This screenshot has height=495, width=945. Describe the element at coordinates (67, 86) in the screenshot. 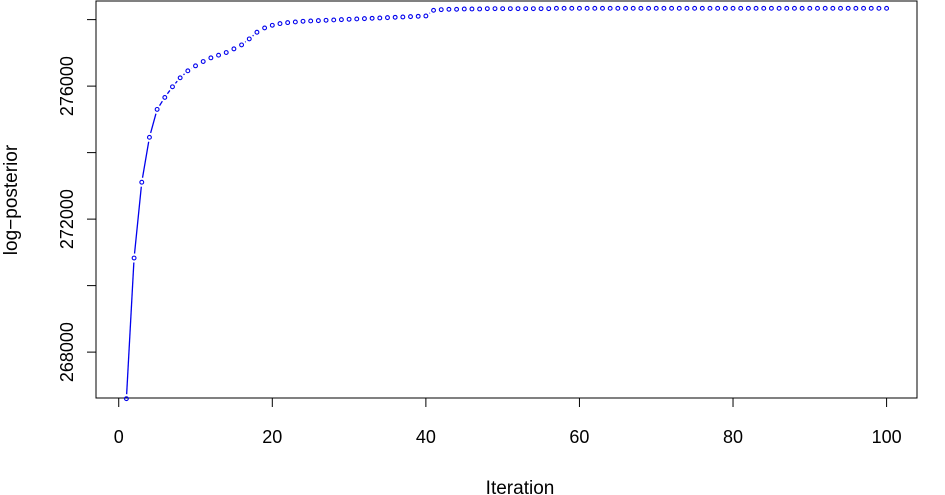

I see `y-tick-label: 276000` at that location.